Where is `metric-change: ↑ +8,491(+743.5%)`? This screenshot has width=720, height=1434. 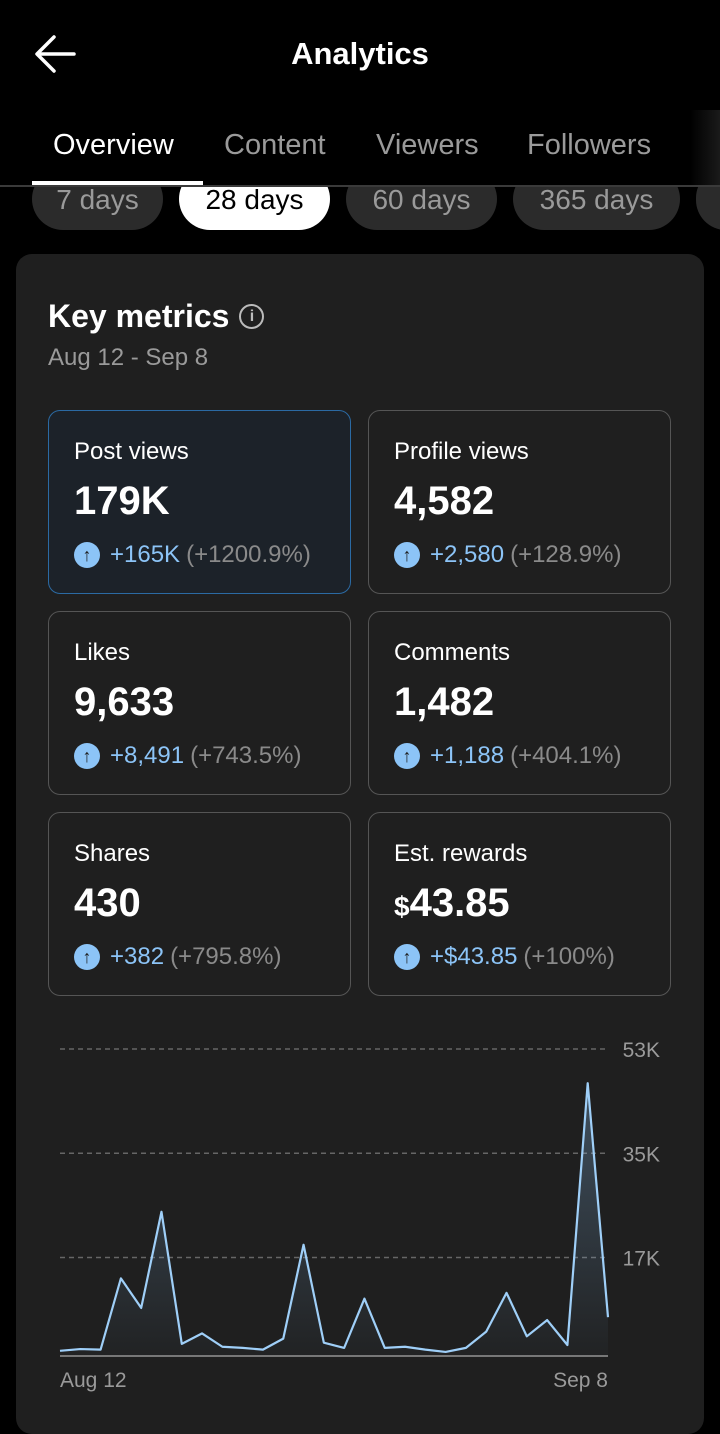 metric-change: ↑ +8,491(+743.5%) is located at coordinates (187, 756).